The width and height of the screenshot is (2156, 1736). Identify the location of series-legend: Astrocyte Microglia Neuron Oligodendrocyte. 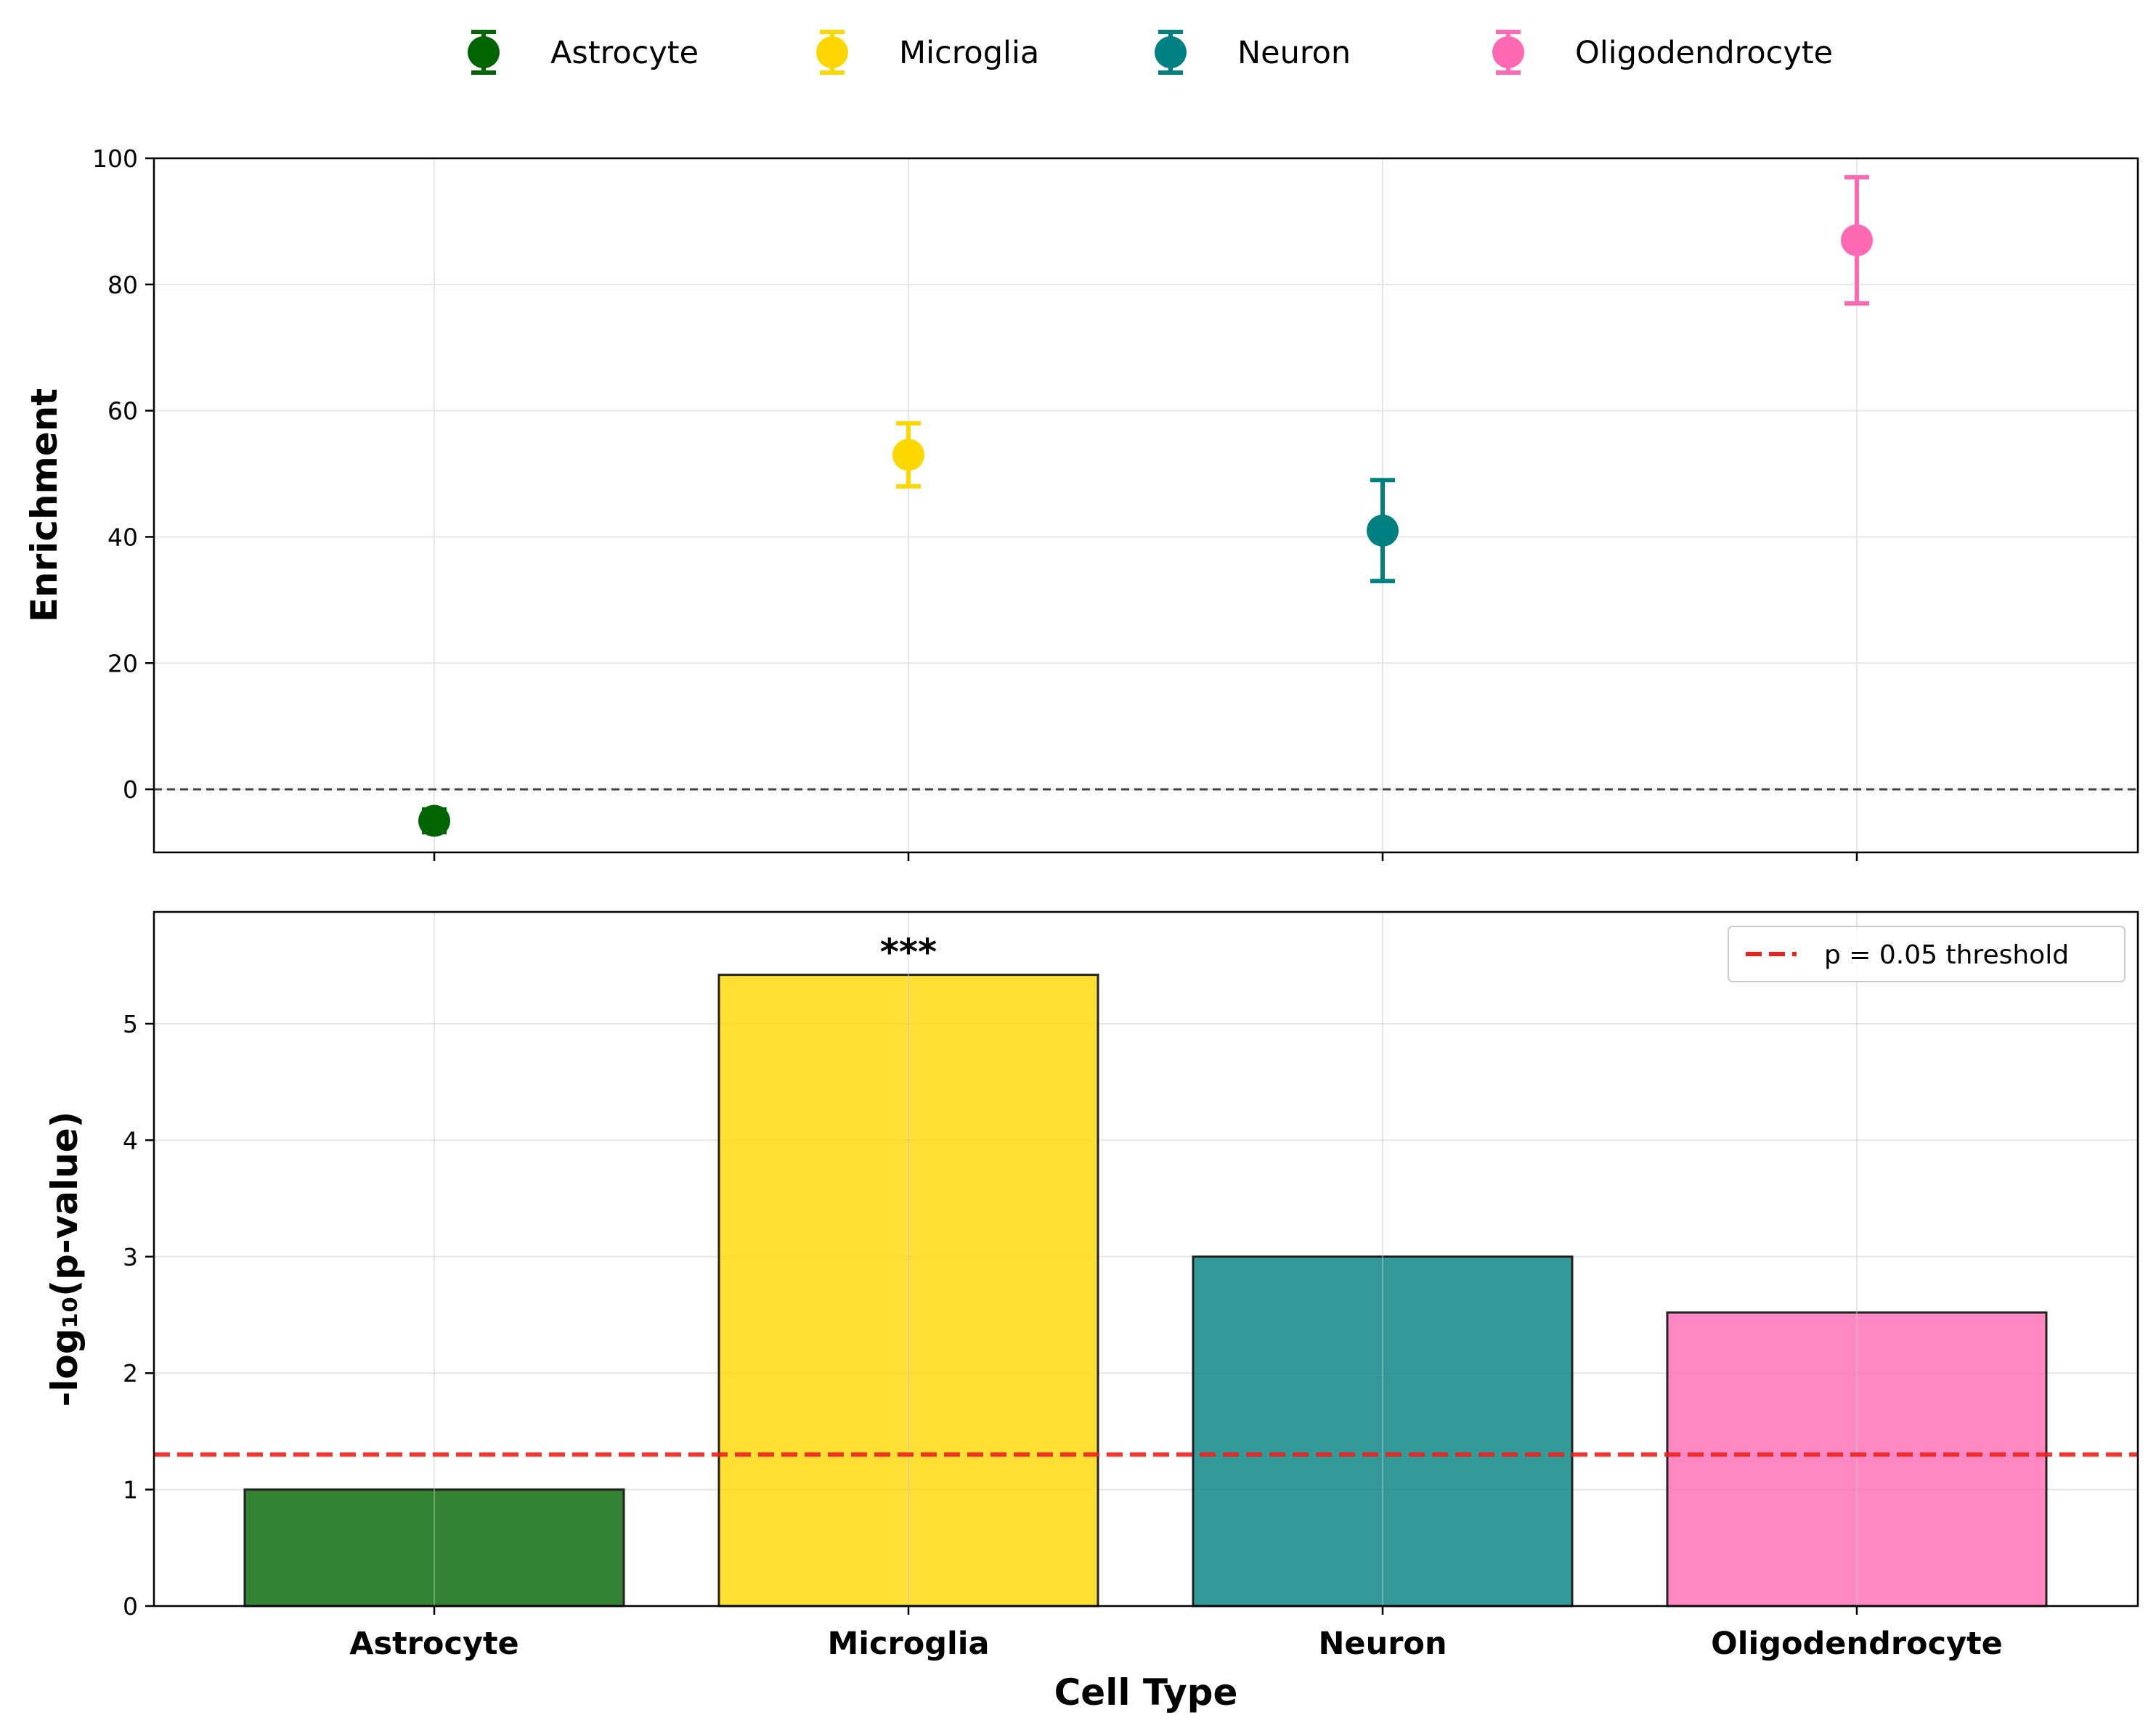
(1150, 53).